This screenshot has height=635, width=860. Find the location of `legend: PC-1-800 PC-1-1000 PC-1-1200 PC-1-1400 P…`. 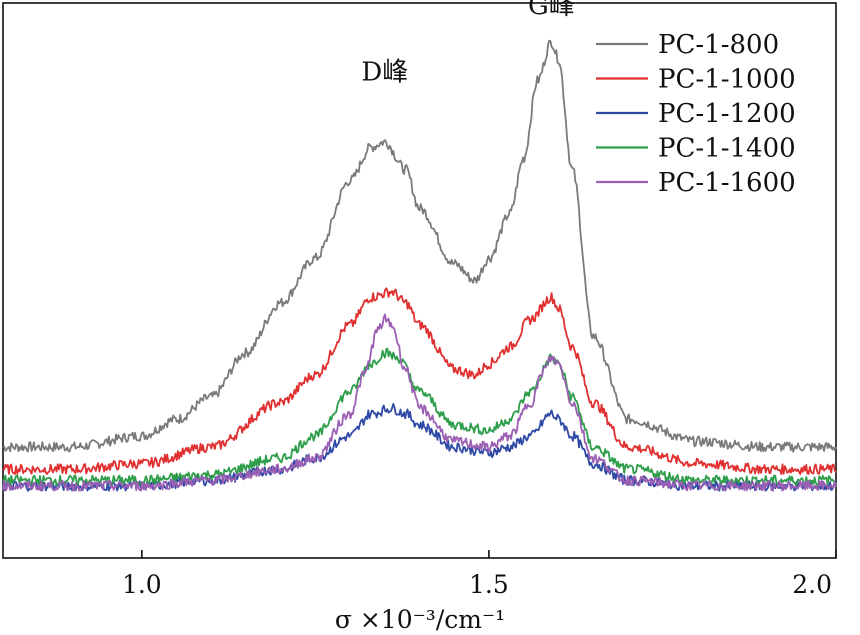

legend: PC-1-800 PC-1-1000 PC-1-1200 PC-1-1400 P… is located at coordinates (696, 114).